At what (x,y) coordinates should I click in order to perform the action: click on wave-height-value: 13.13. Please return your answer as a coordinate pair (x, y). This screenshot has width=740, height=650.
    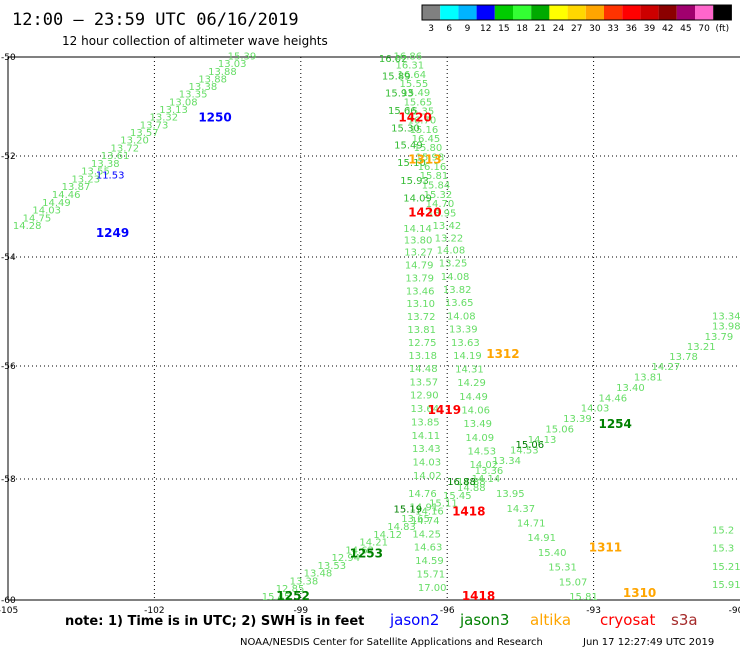
    Looking at the image, I should click on (173, 110).